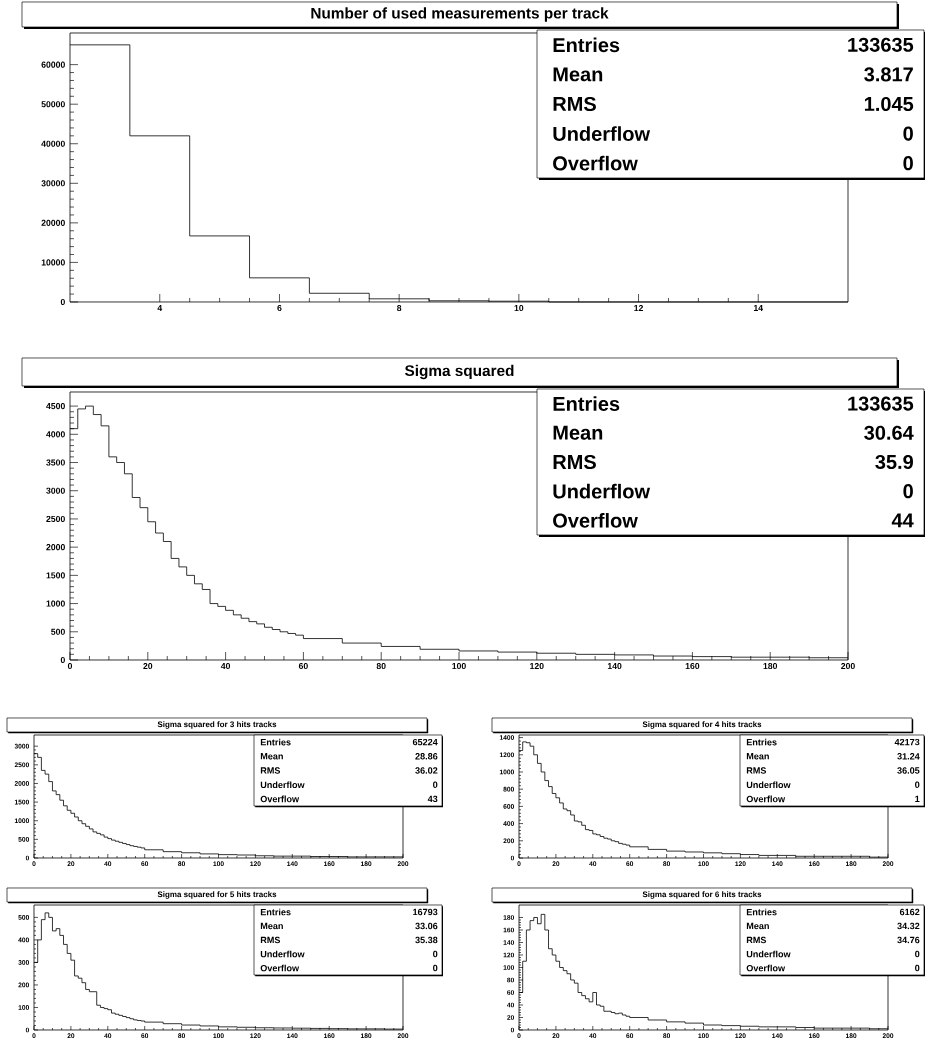 This screenshot has width=925, height=1042. What do you see at coordinates (55, 547) in the screenshot?
I see `y-tick-label: 2000` at bounding box center [55, 547].